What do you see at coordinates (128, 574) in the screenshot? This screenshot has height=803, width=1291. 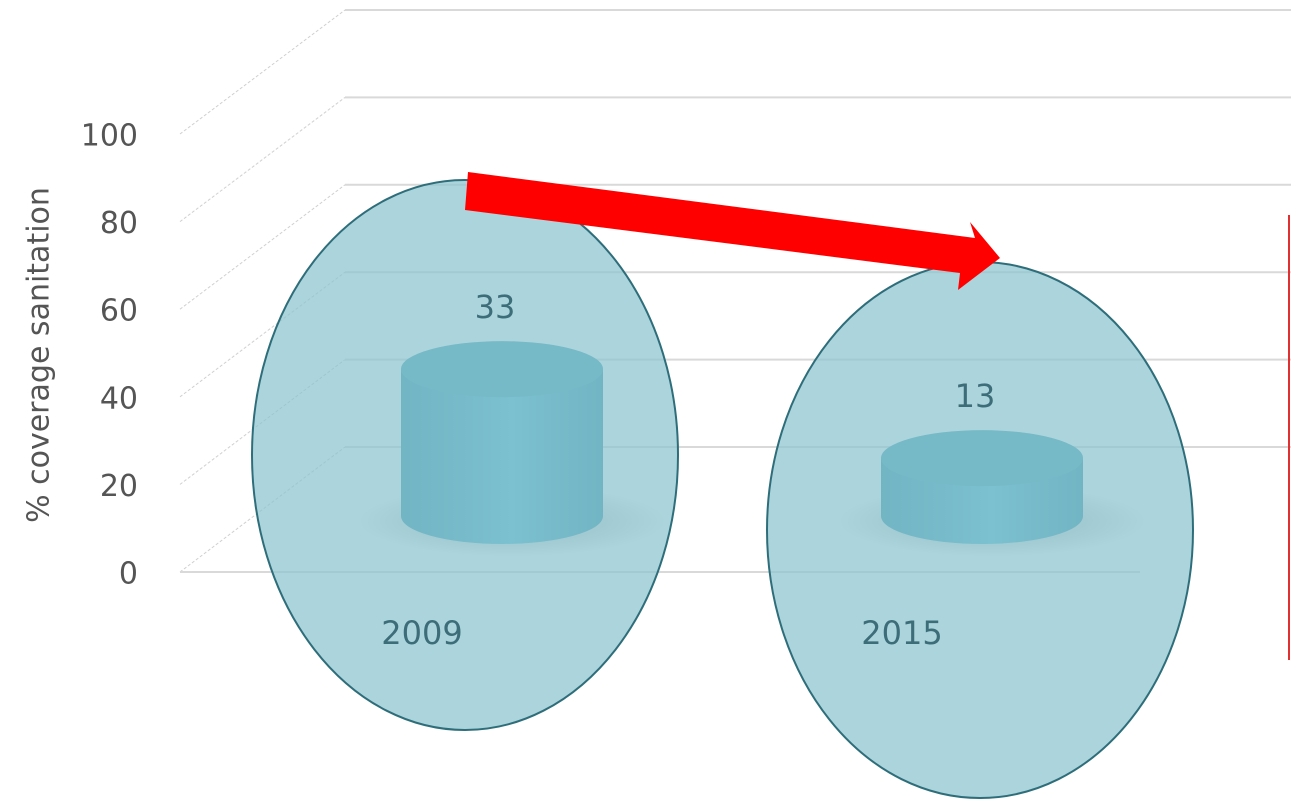 I see `y-tick-label: 0` at bounding box center [128, 574].